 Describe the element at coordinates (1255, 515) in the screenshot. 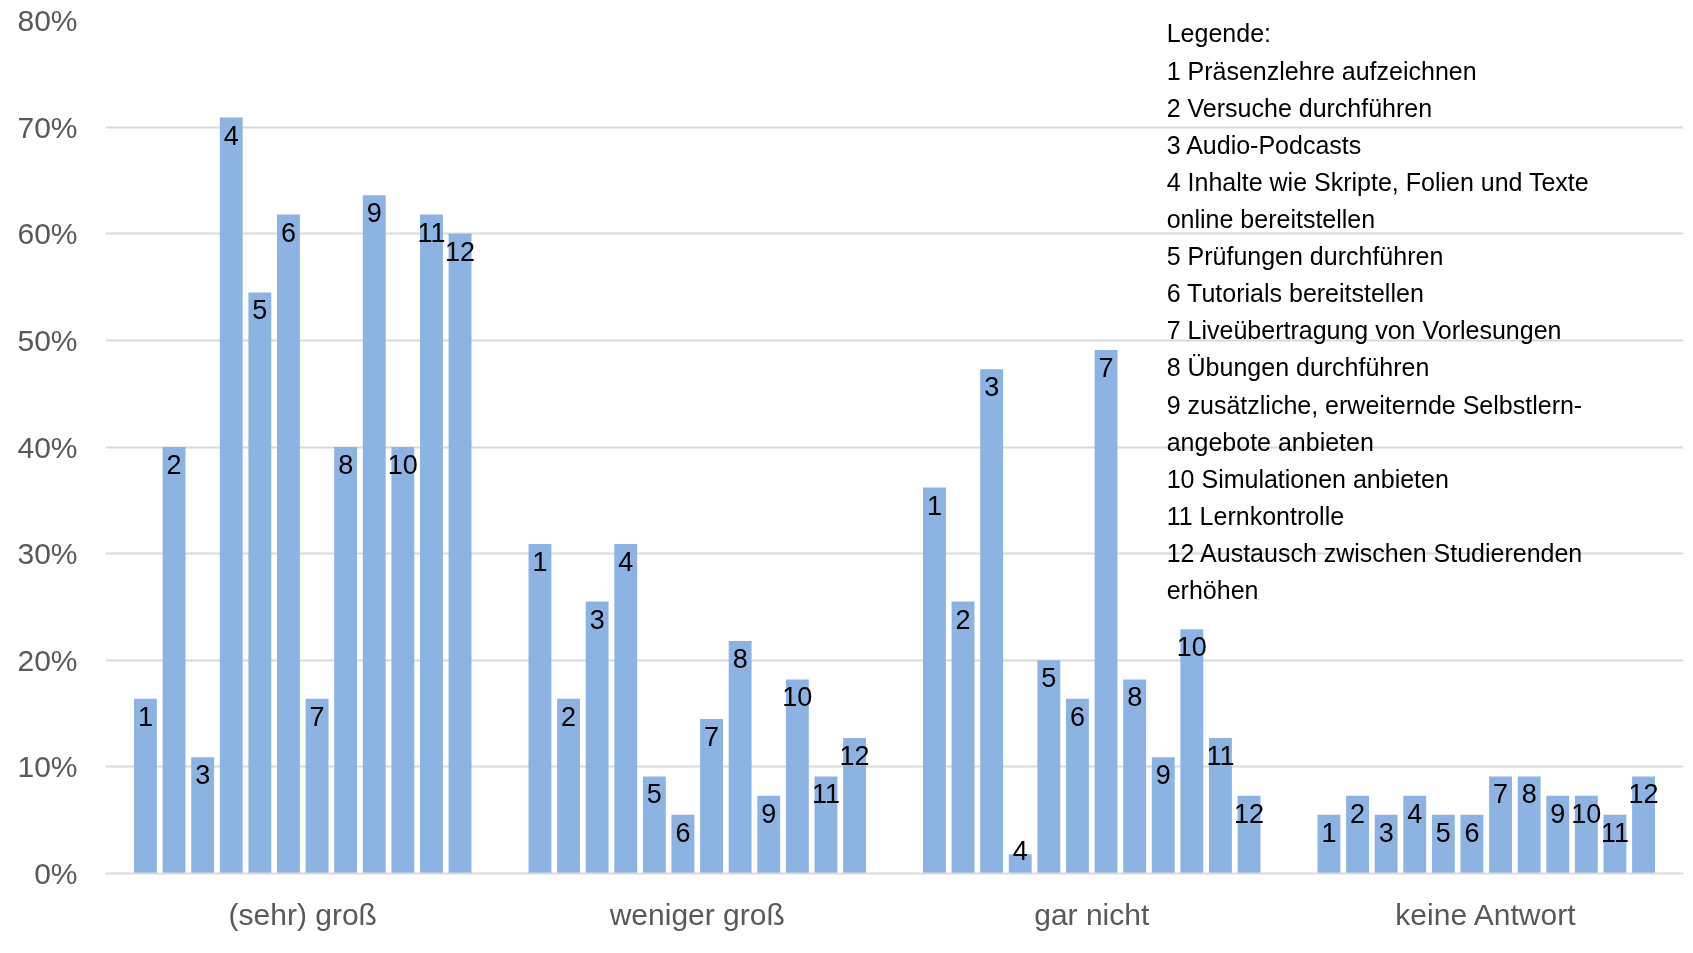

I see `annotation: 11 Lernkontrolle` at that location.